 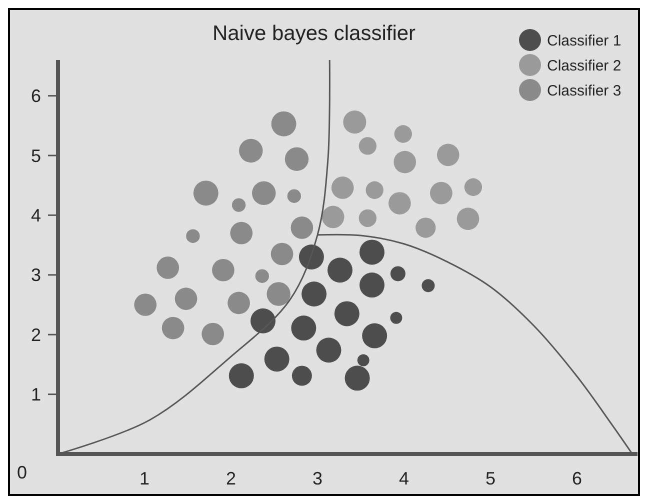 I want to click on y-tick-label: 1, so click(x=36, y=394).